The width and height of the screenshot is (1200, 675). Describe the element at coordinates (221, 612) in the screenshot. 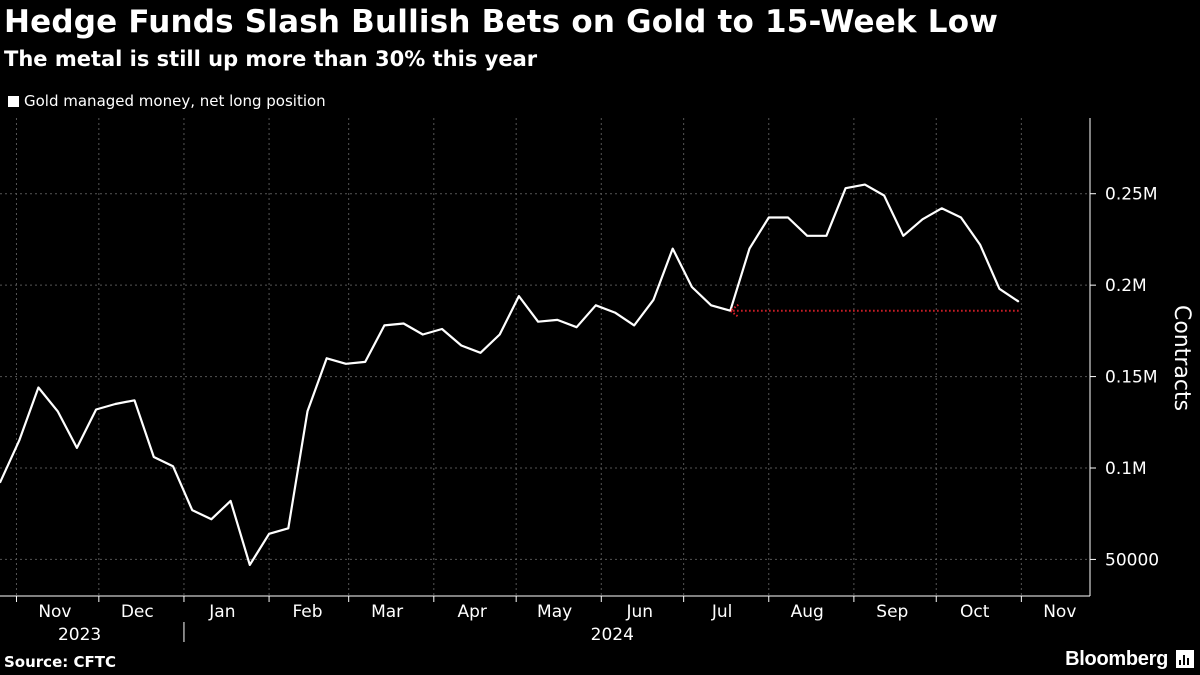

I see `x-tick-label: Jan` at that location.